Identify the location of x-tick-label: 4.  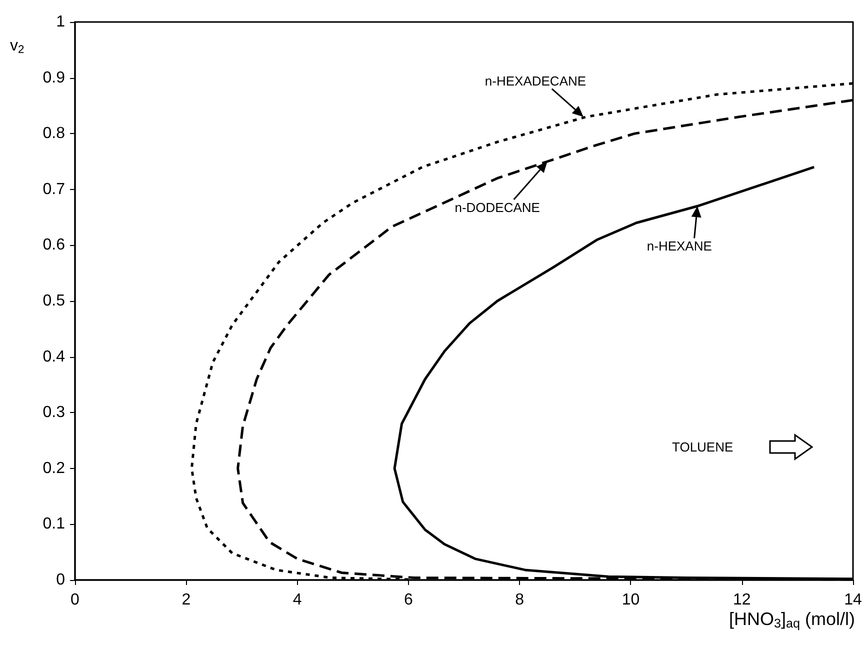
(297, 600).